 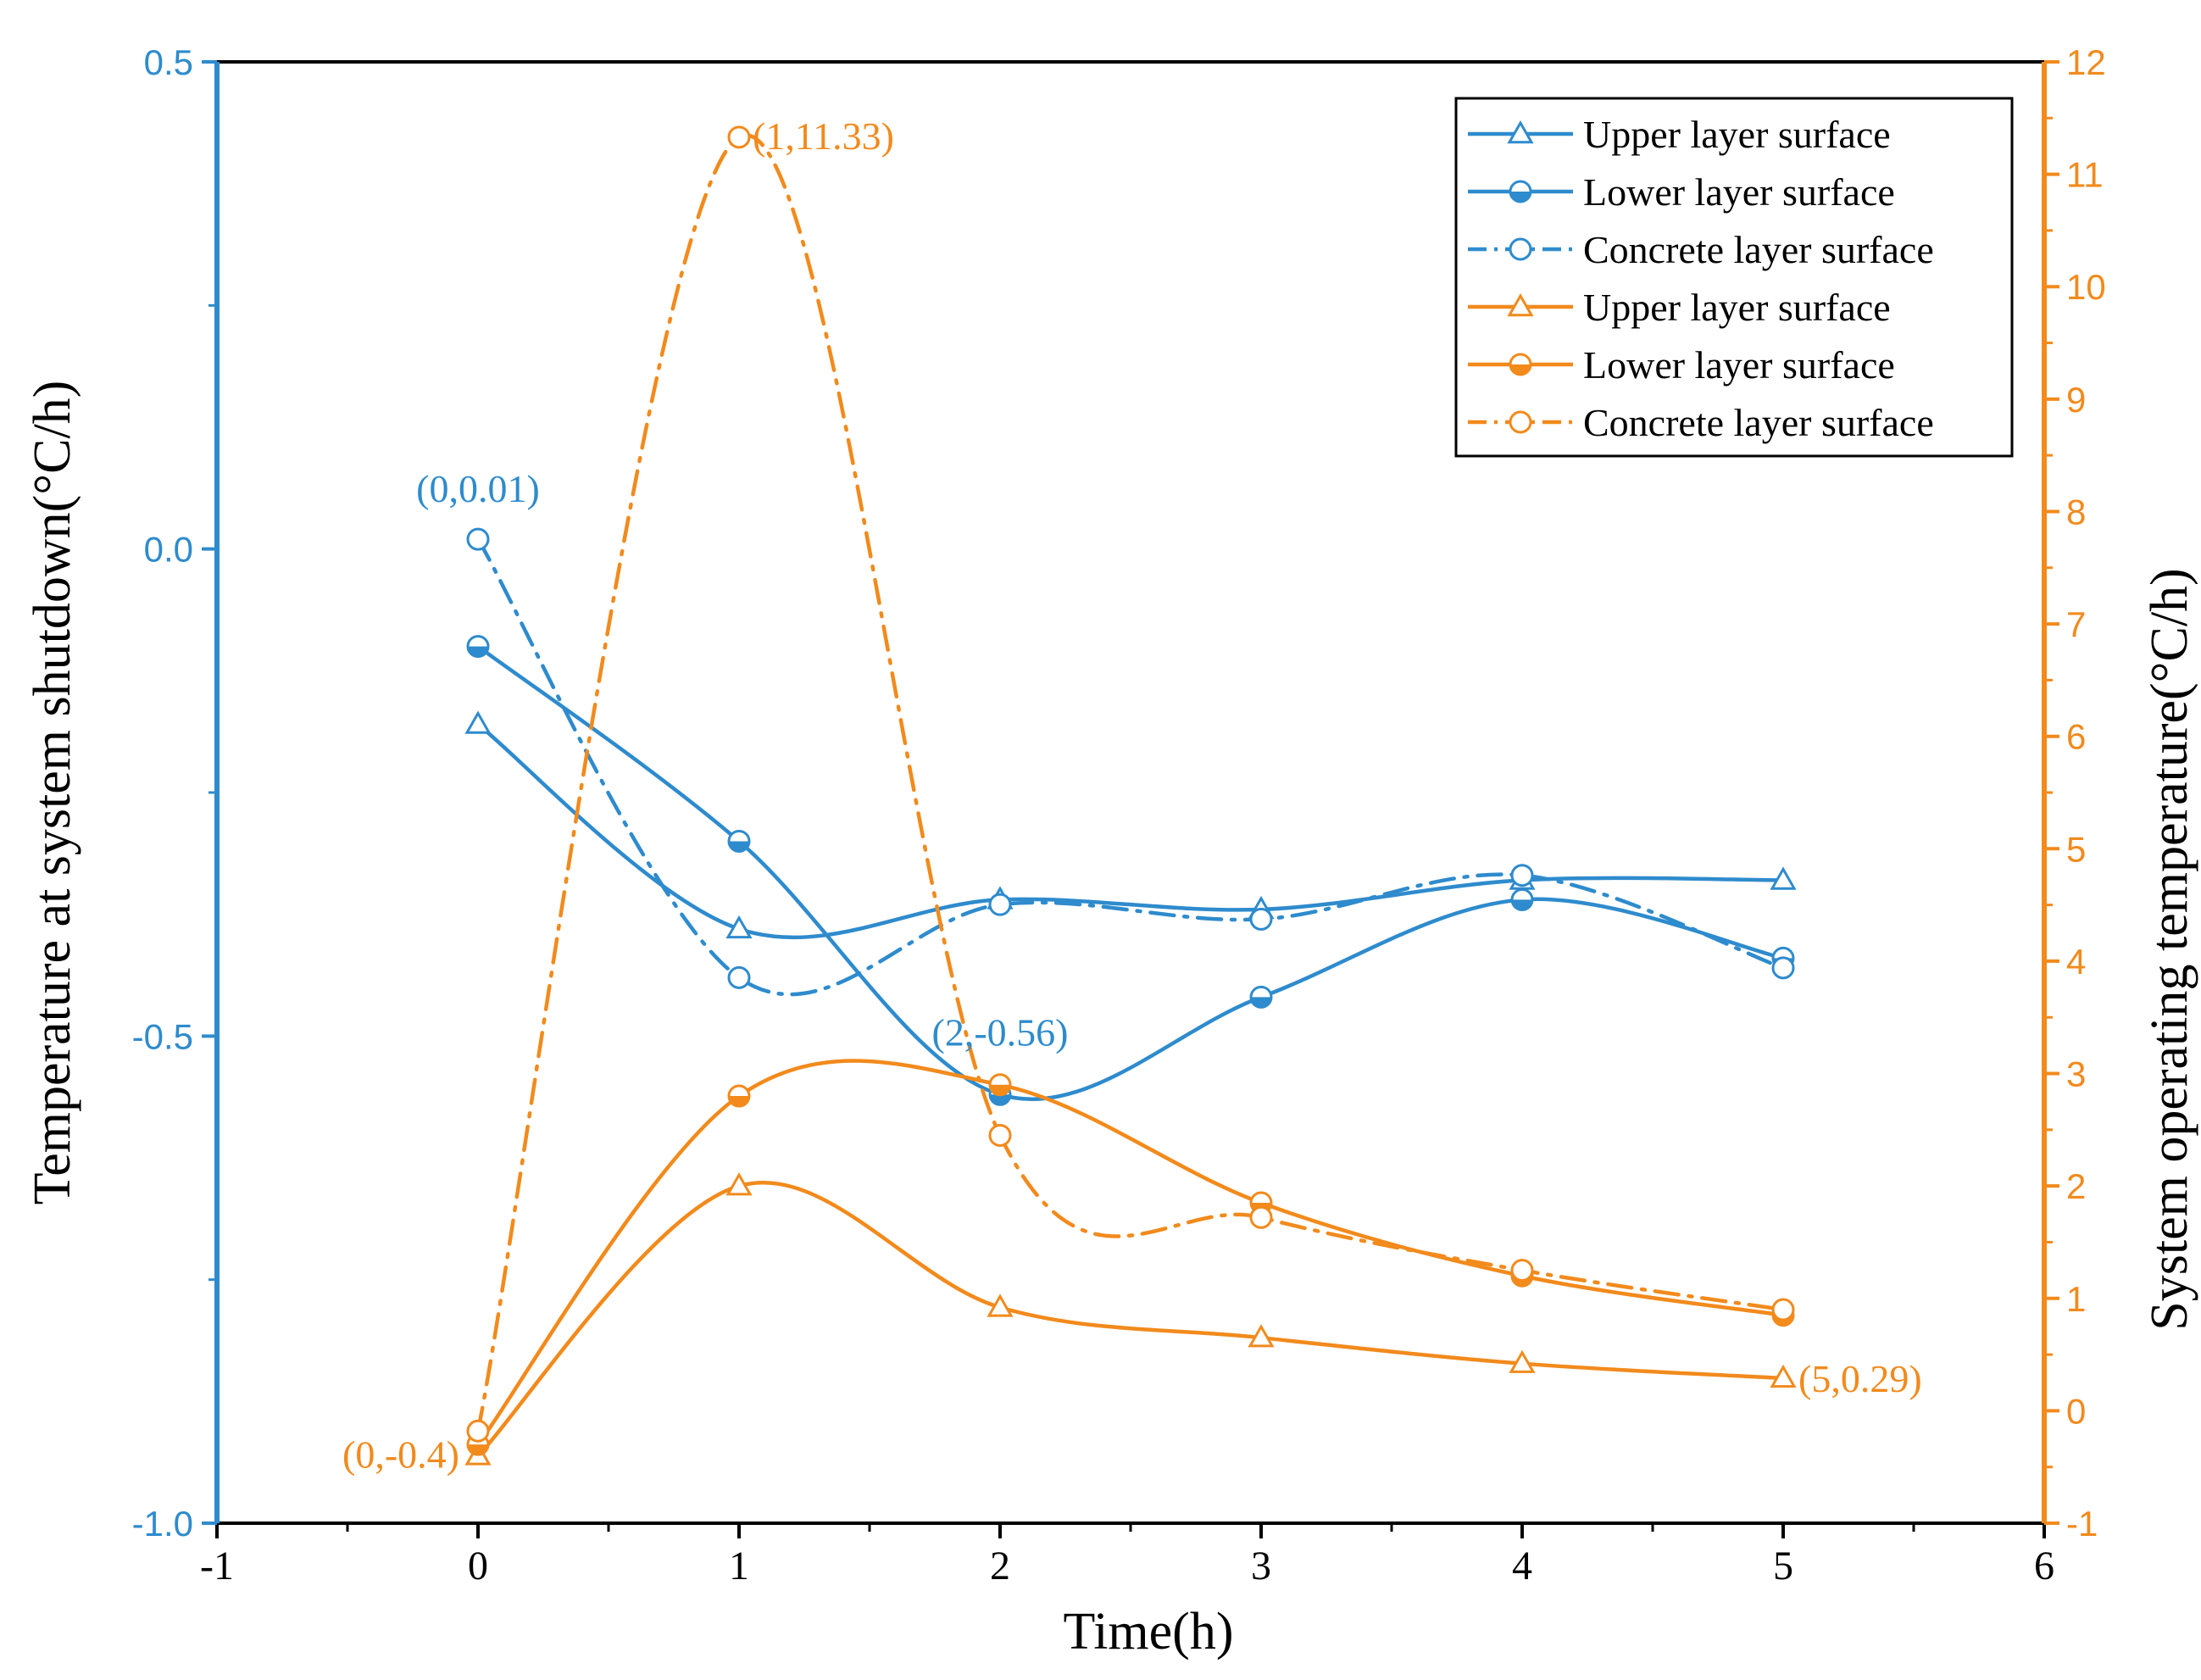 What do you see at coordinates (478, 488) in the screenshot?
I see `data-point-annotation: (0,0.01)` at bounding box center [478, 488].